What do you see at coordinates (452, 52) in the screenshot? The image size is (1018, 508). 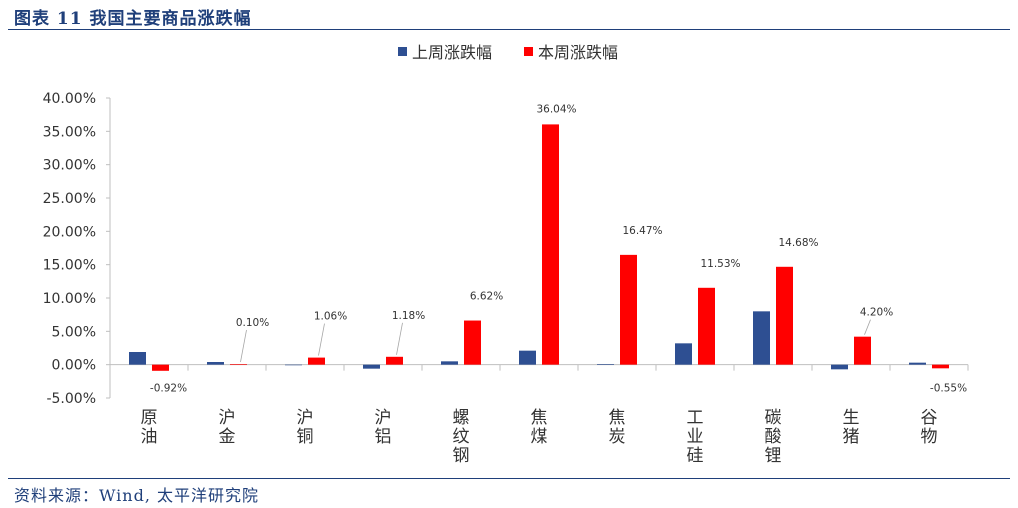 I see `legend-label-1: 上周涨跌幅` at bounding box center [452, 52].